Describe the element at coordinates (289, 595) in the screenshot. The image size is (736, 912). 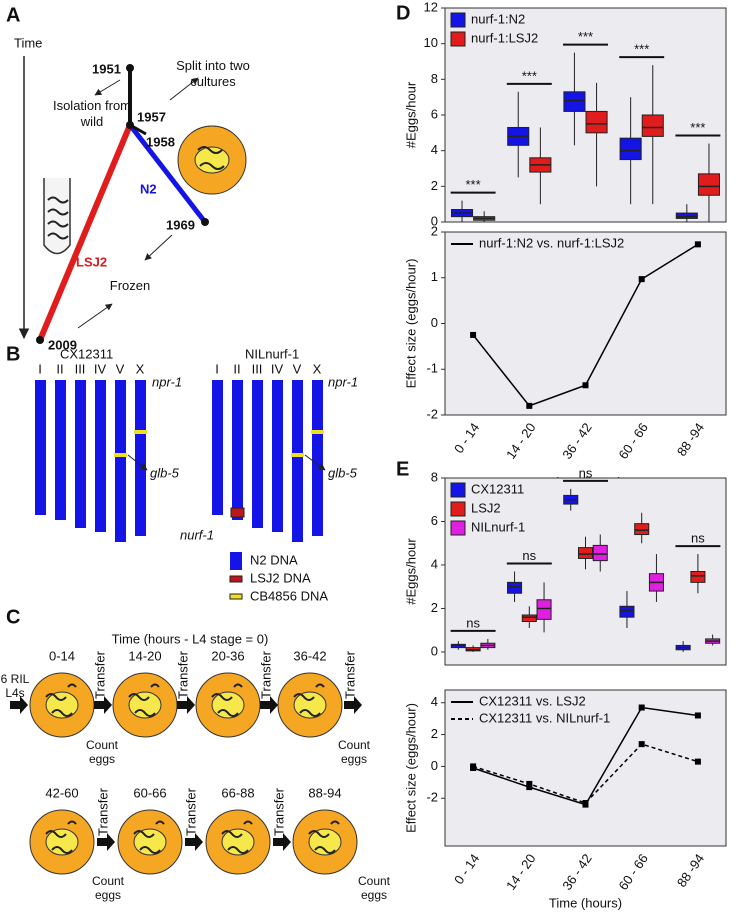
I see `legend-label: CB4856 DNA` at that location.